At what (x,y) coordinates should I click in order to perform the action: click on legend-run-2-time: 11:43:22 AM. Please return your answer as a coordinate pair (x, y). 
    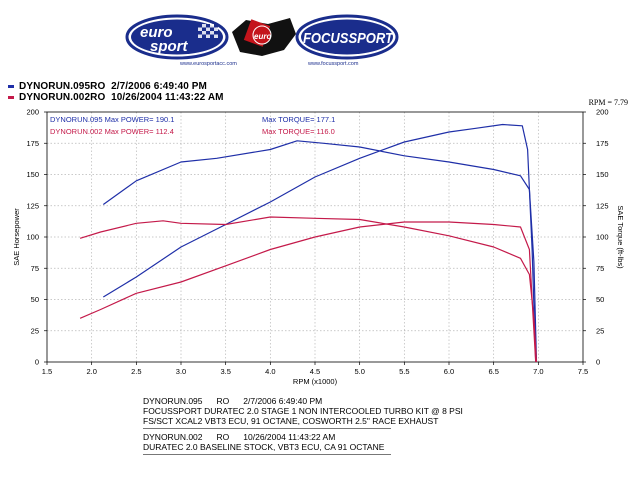
    Looking at the image, I should click on (194, 97).